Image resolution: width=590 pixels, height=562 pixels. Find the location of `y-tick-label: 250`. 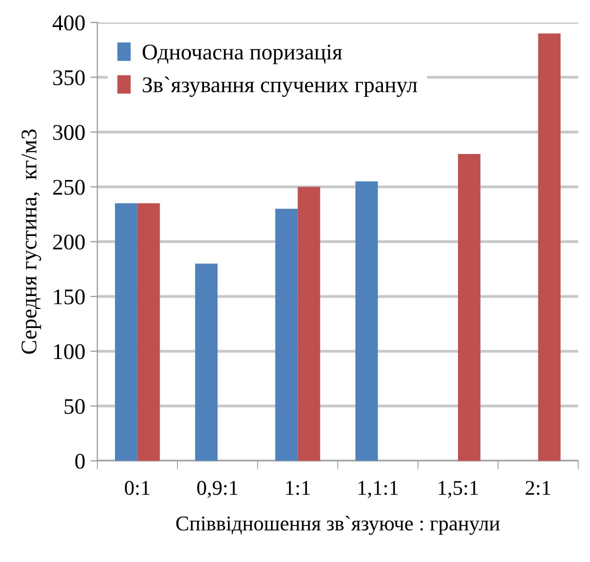

y-tick-label: 250 is located at coordinates (69, 187).